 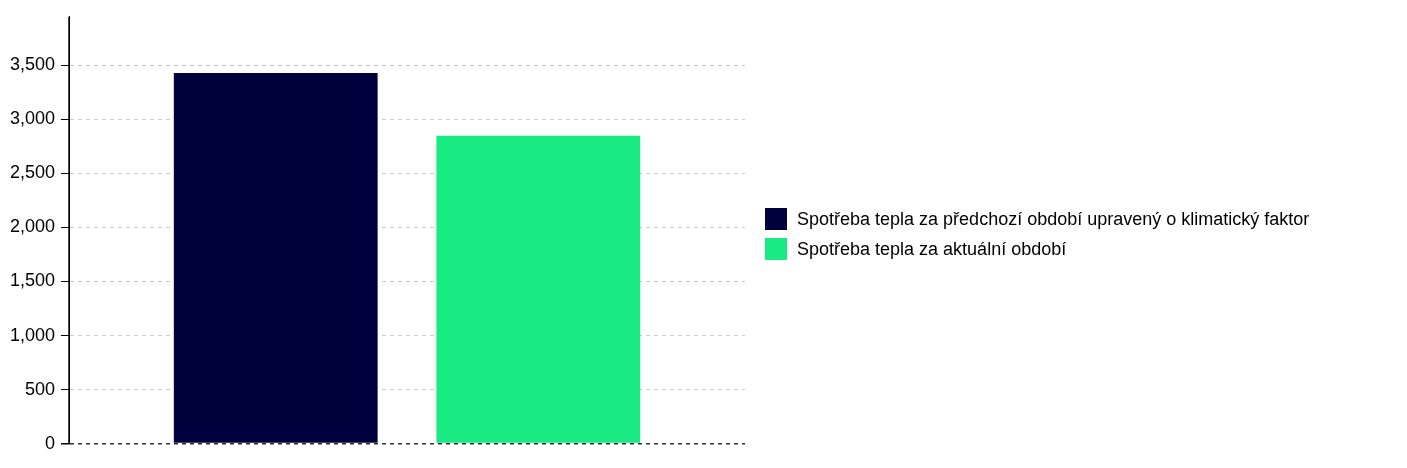 What do you see at coordinates (33, 64) in the screenshot?
I see `y-tick-label: 3,500` at bounding box center [33, 64].